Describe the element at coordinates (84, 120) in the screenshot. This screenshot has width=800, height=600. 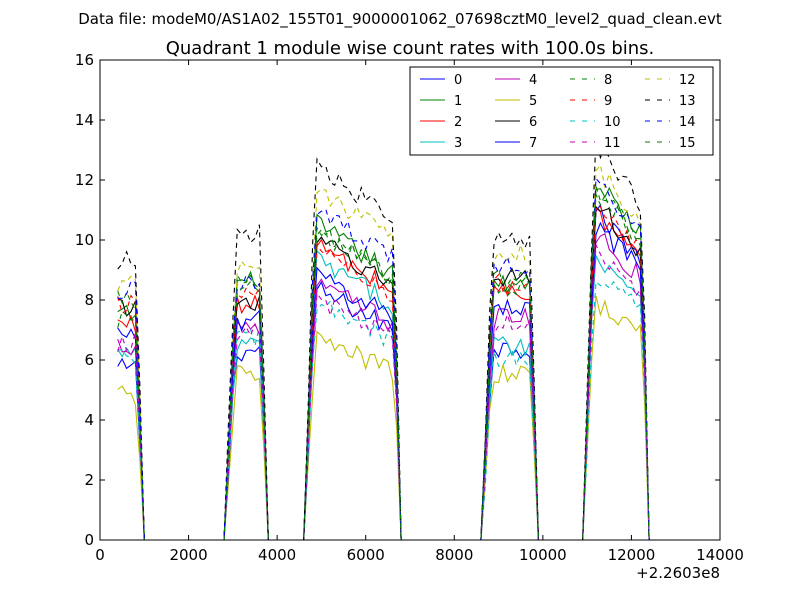
I see `y-tick-label: 14` at that location.